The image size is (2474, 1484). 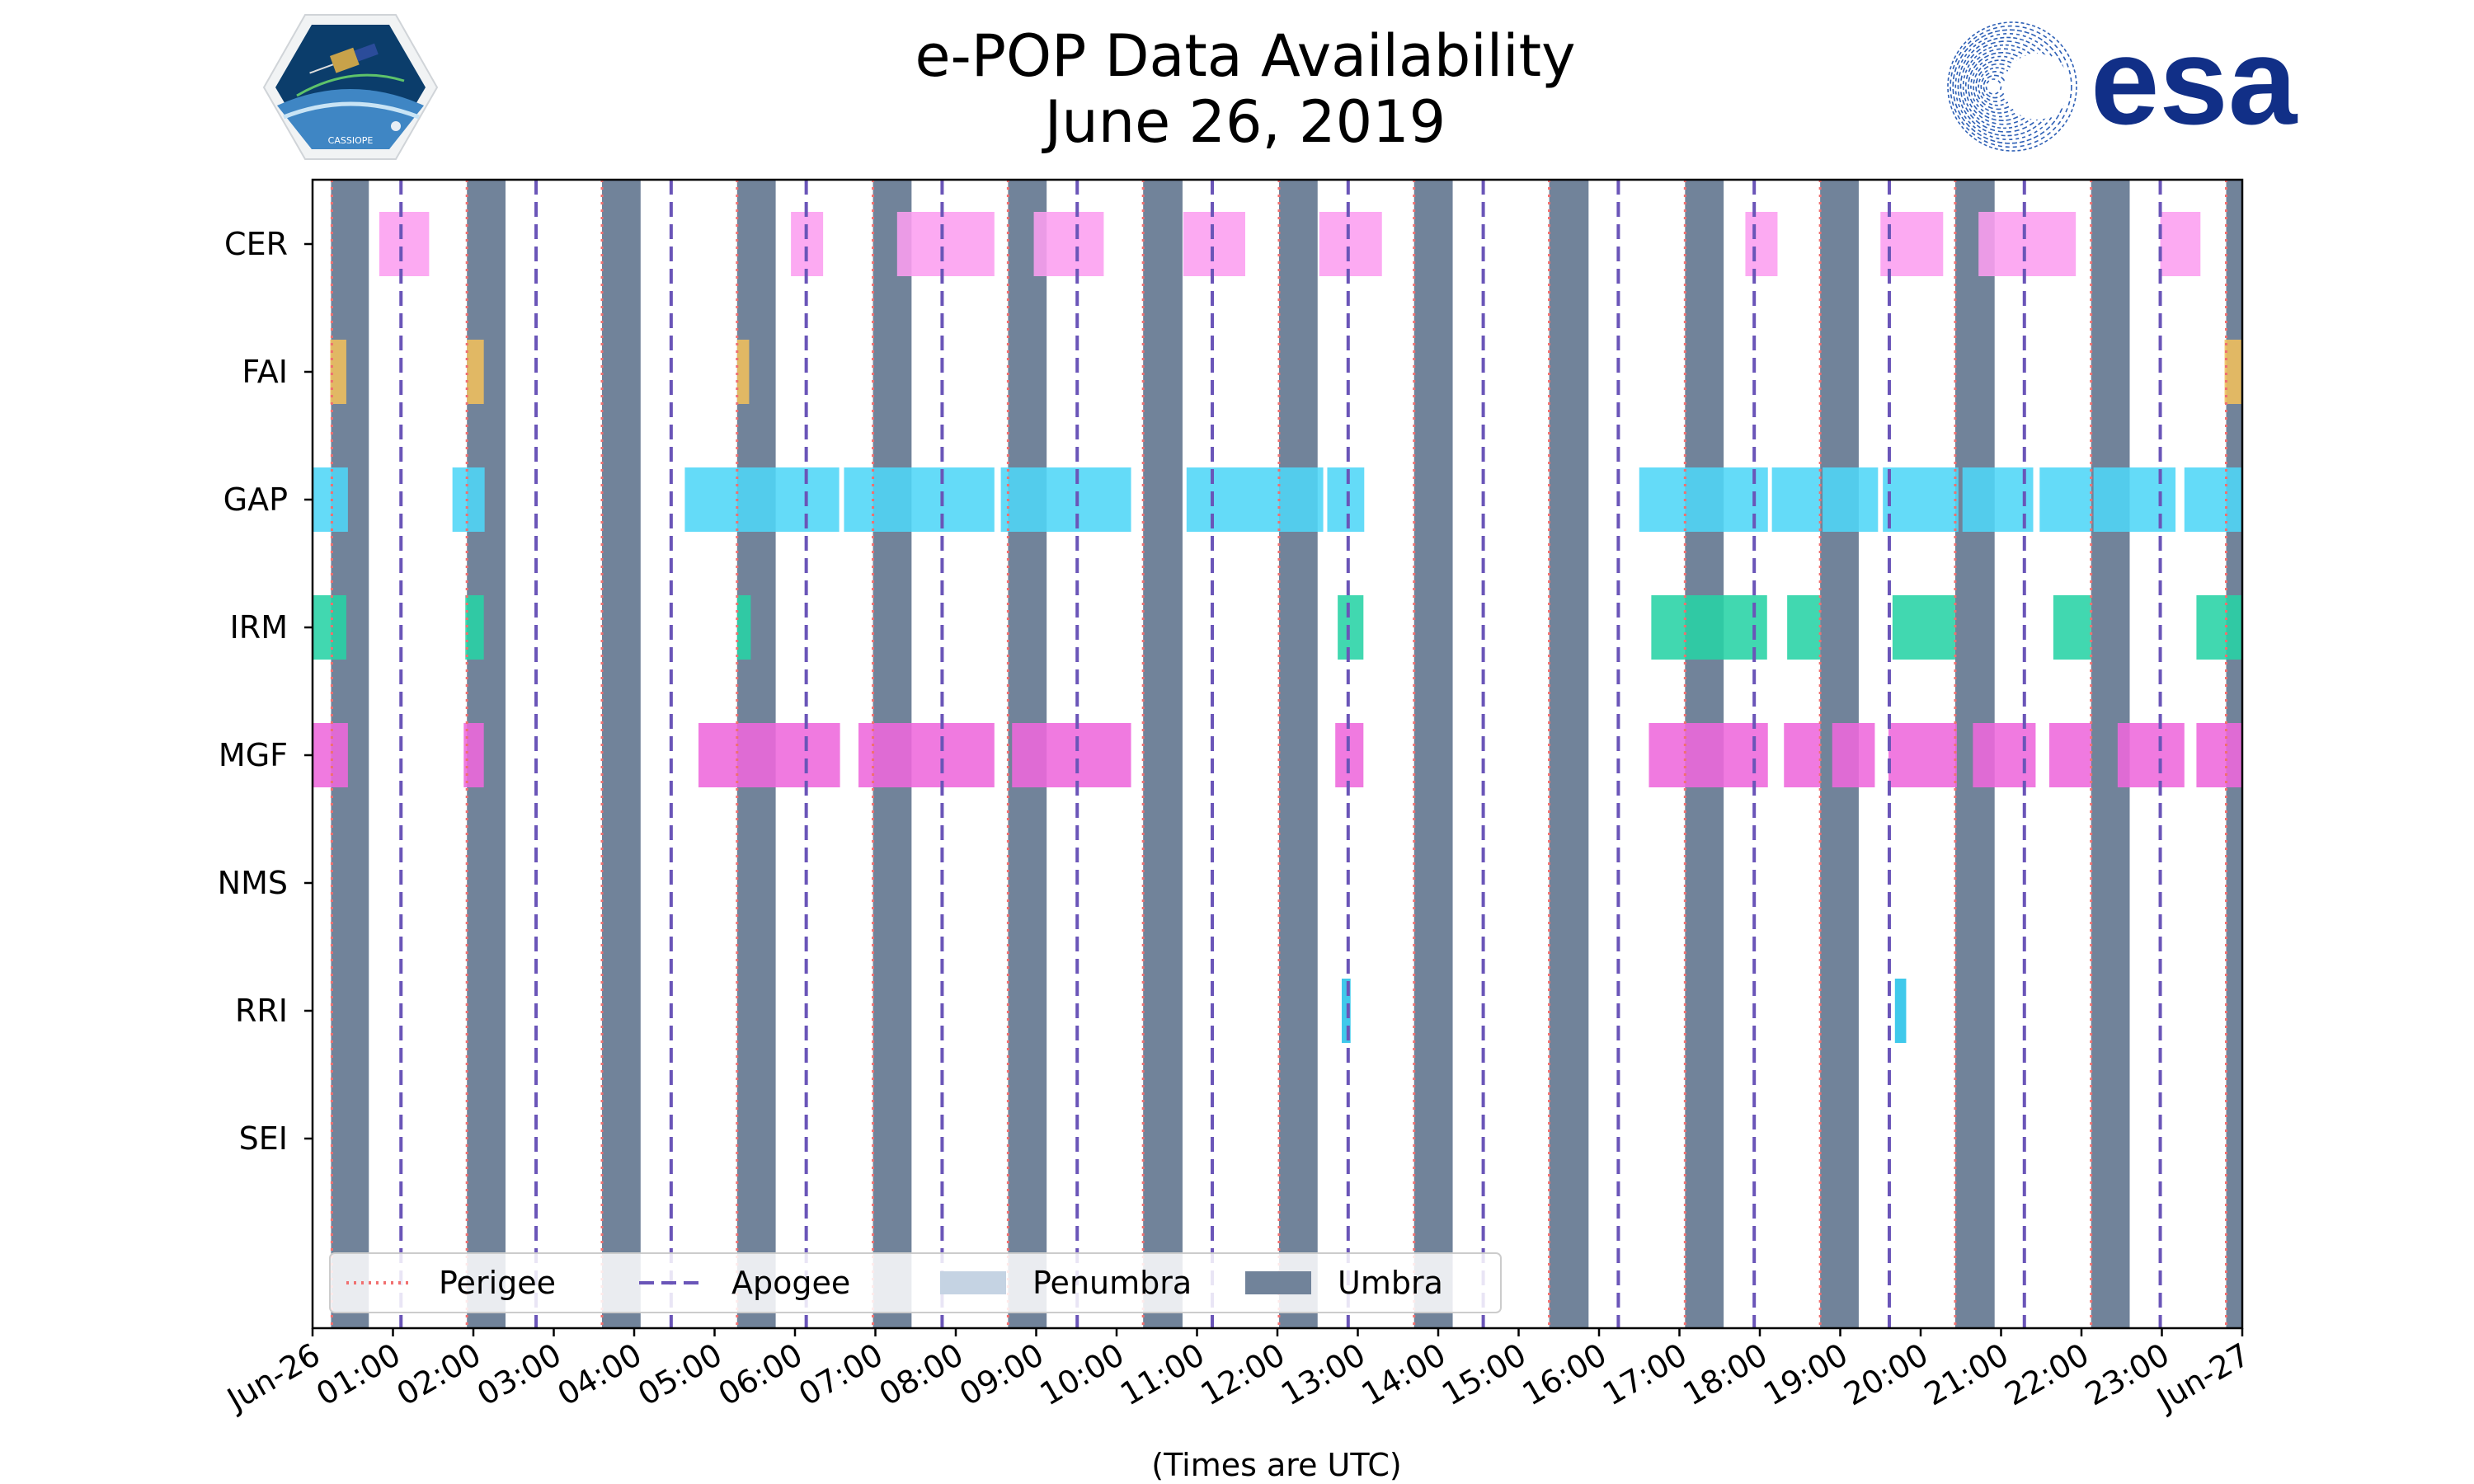 What do you see at coordinates (253, 755) in the screenshot?
I see `y-tick-label-mgf: MGF` at bounding box center [253, 755].